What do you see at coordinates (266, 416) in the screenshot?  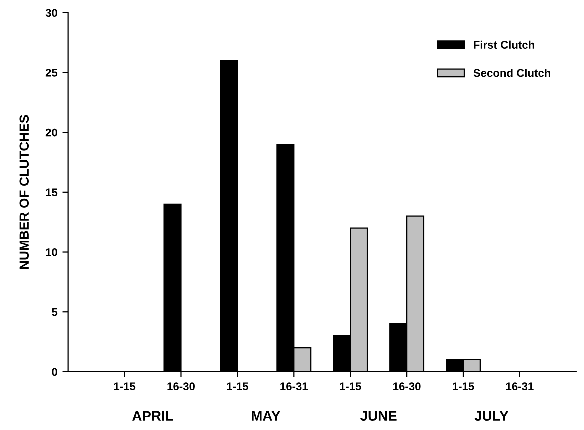 I see `text: MAY` at bounding box center [266, 416].